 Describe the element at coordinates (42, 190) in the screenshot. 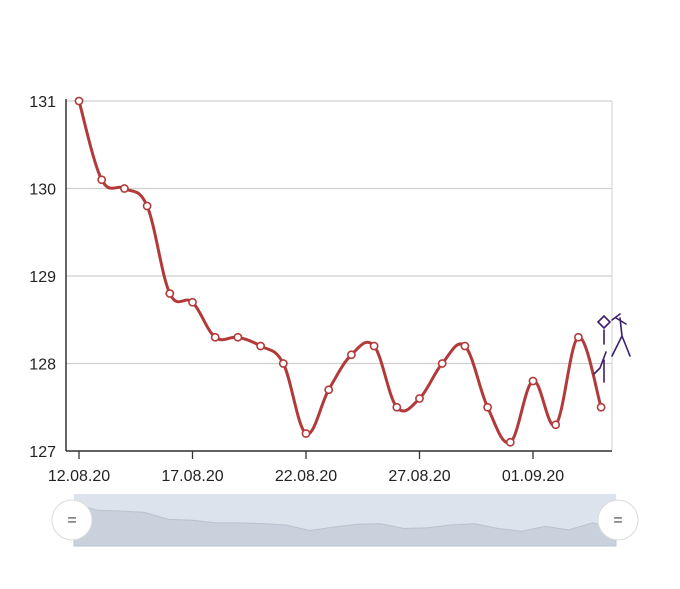

I see `y-tick-label: 130` at that location.